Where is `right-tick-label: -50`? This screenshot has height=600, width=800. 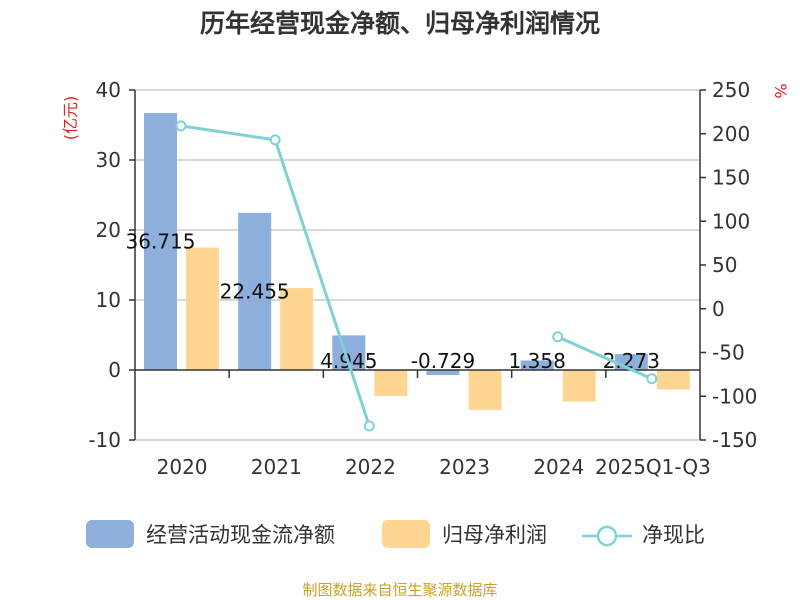
right-tick-label: -50 is located at coordinates (728, 353).